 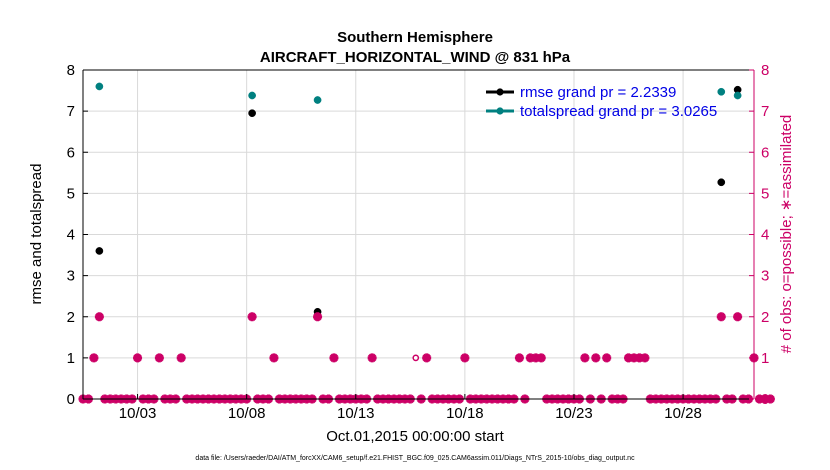 I want to click on y-left-tick-label: 6, so click(x=71, y=152).